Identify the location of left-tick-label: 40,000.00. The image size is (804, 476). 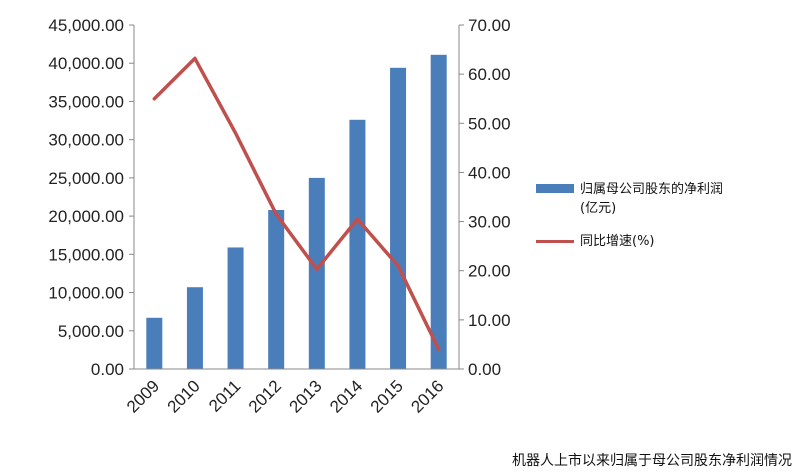
(86, 63).